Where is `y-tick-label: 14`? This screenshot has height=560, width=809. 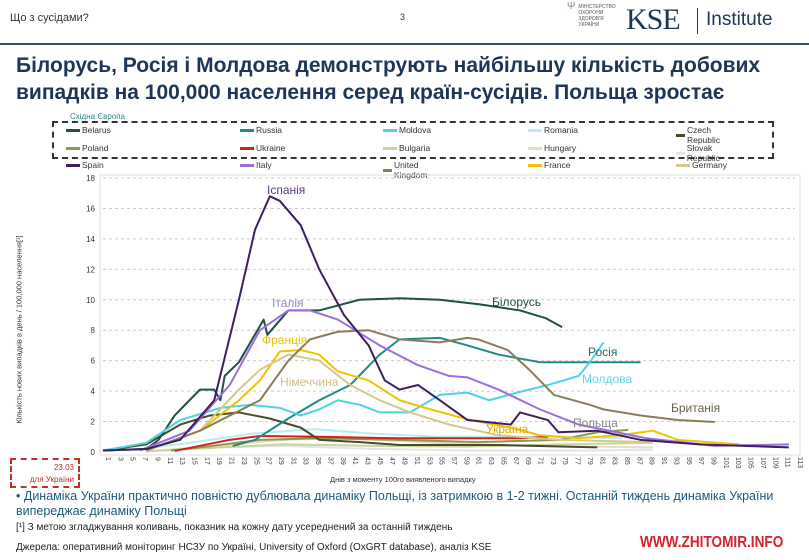 y-tick-label: 14 is located at coordinates (90, 239).